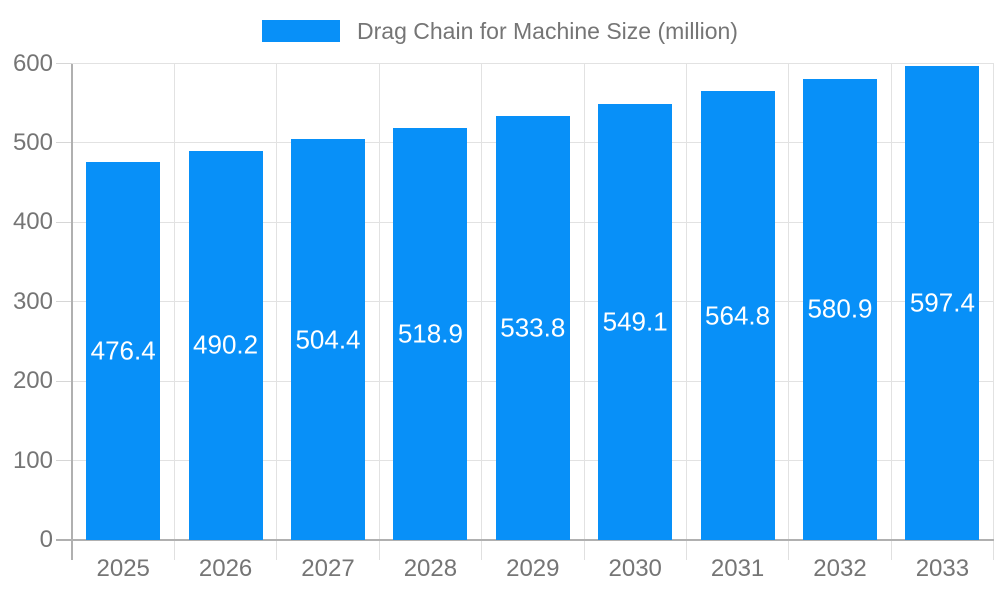  Describe the element at coordinates (737, 568) in the screenshot. I see `x-tick-label: 2031` at that location.